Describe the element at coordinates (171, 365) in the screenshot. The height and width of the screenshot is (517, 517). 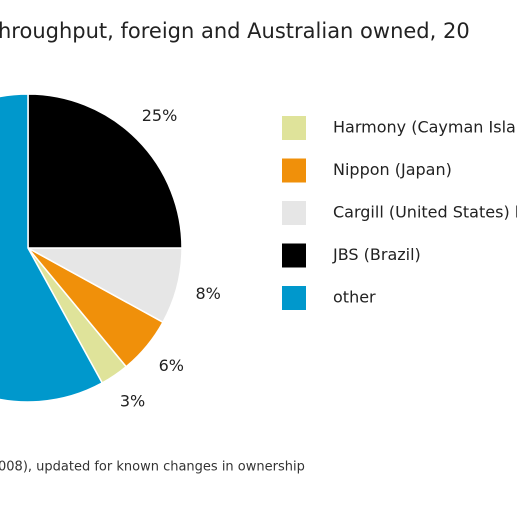
I see `data-label: 6%` at that location.